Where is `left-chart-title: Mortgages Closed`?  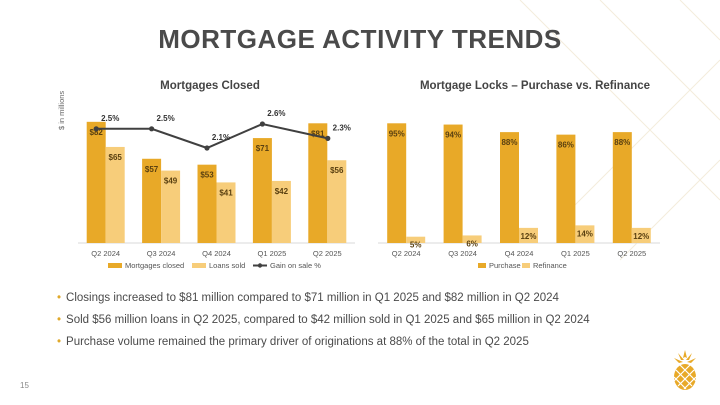
left-chart-title: Mortgages Closed is located at coordinates (210, 86).